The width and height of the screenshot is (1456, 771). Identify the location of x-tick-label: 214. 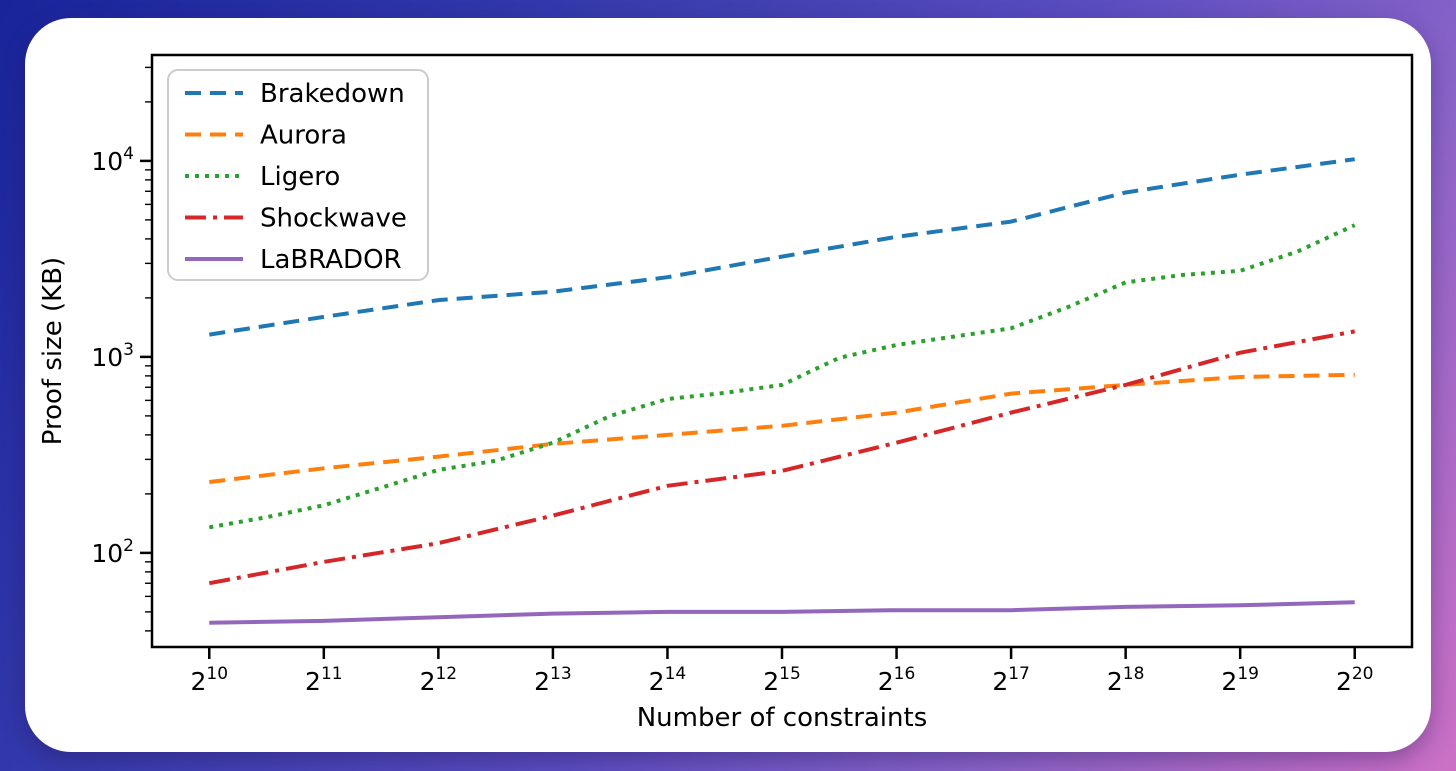
(668, 680).